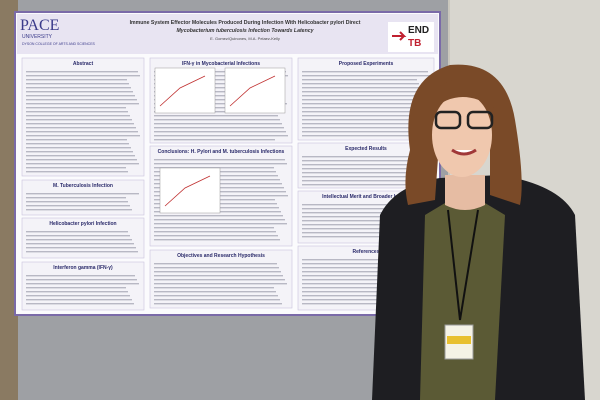  What do you see at coordinates (221, 64) in the screenshot?
I see `section-heading: IFN-γ in Mycobacterial Infections` at bounding box center [221, 64].